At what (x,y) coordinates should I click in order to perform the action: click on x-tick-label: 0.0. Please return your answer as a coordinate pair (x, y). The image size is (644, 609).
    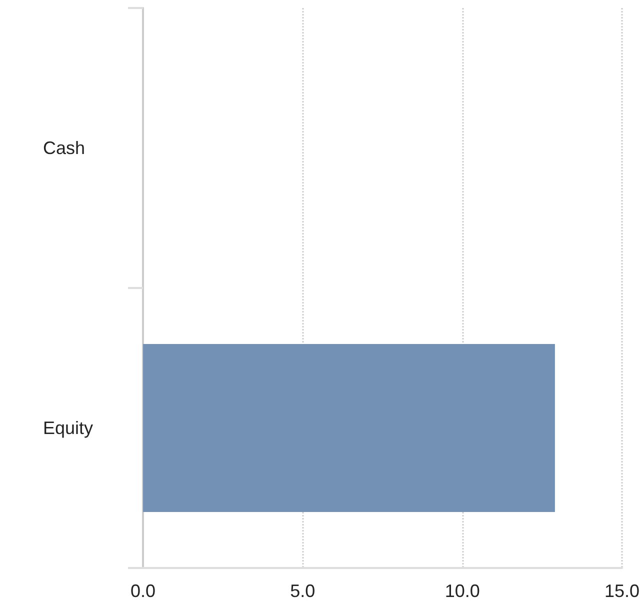
    Looking at the image, I should click on (143, 591).